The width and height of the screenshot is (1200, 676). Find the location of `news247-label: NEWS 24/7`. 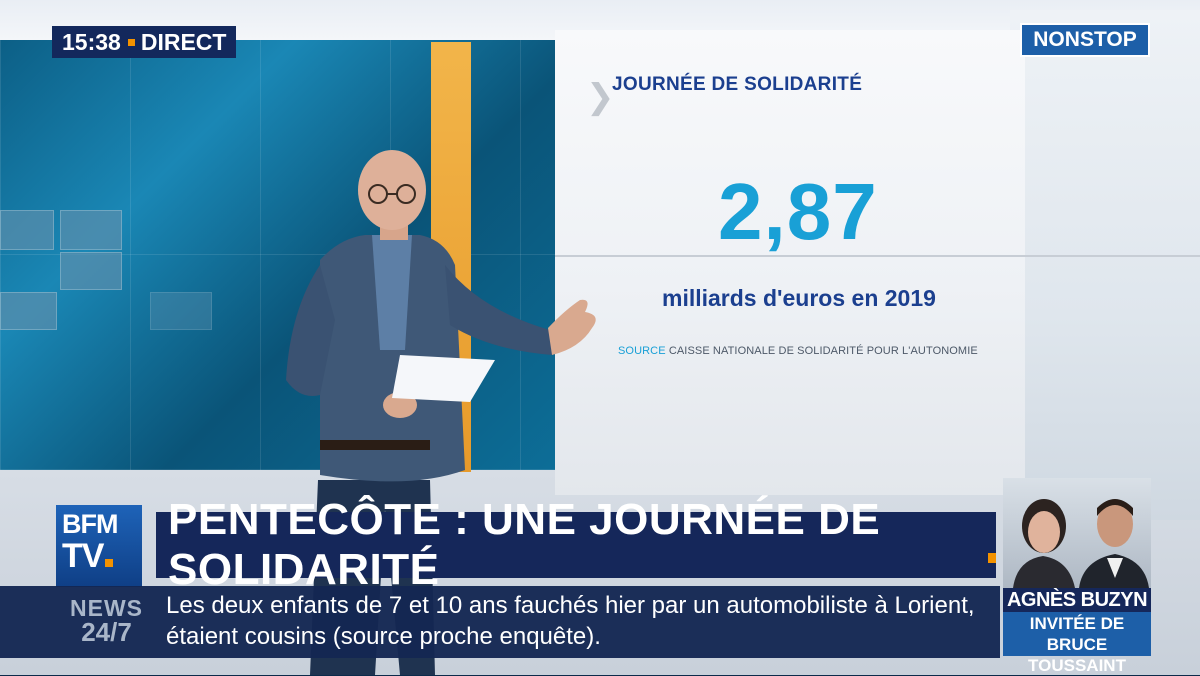

news247-label: NEWS 24/7 is located at coordinates (106, 621).